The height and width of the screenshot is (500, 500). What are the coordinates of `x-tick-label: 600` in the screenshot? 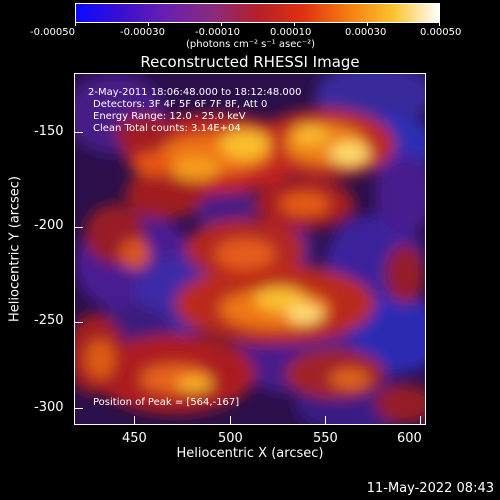 It's located at (409, 438).